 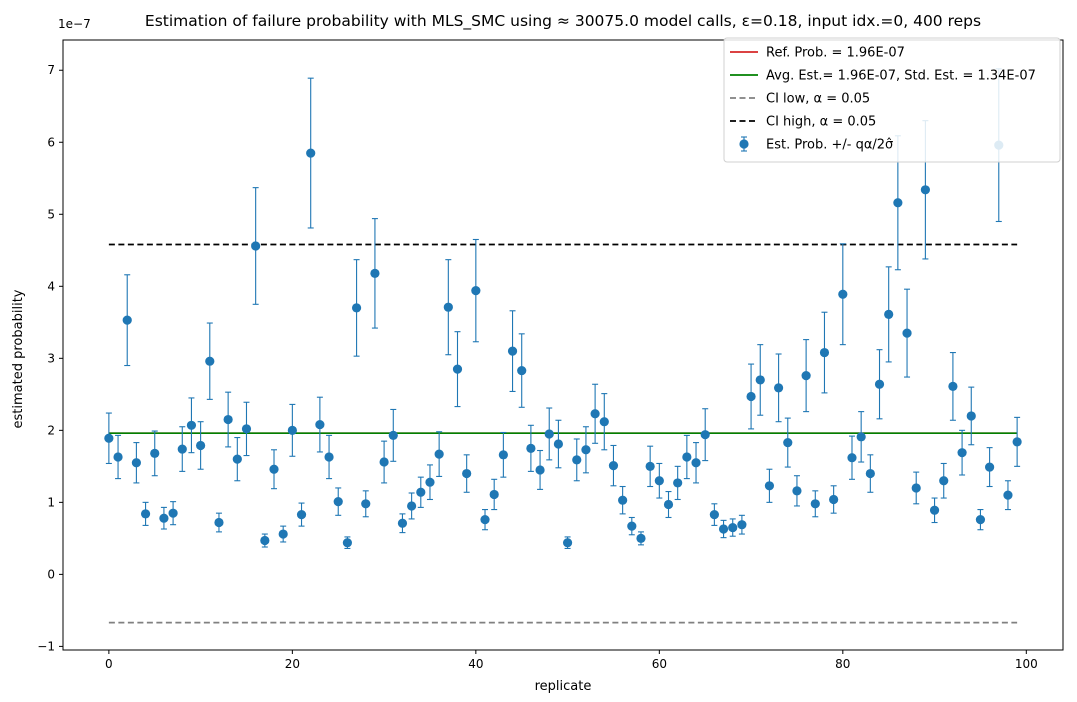 What do you see at coordinates (835, 53) in the screenshot?
I see `legend-label: Ref. Prob. = 1.96E-07` at bounding box center [835, 53].